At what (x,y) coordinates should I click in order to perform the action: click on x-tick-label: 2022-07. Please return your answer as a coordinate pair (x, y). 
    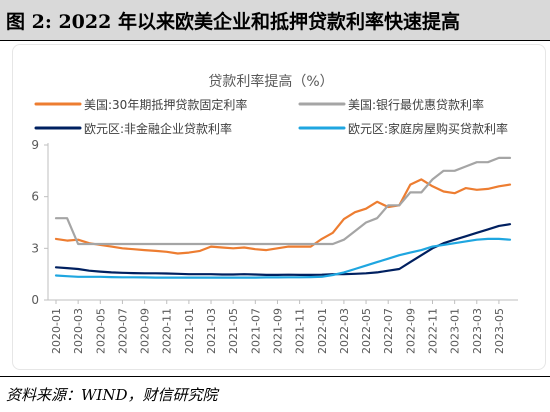
    Looking at the image, I should click on (388, 331).